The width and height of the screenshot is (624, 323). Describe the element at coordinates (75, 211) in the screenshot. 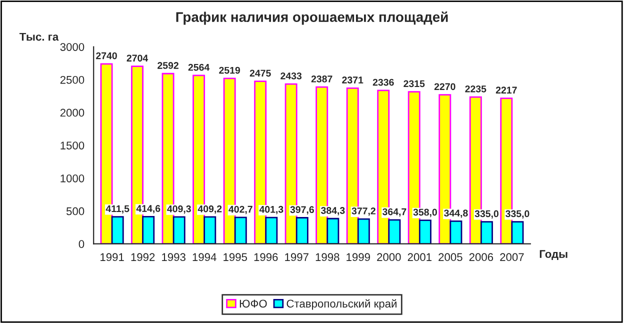

I see `y-tick-label: 500` at that location.